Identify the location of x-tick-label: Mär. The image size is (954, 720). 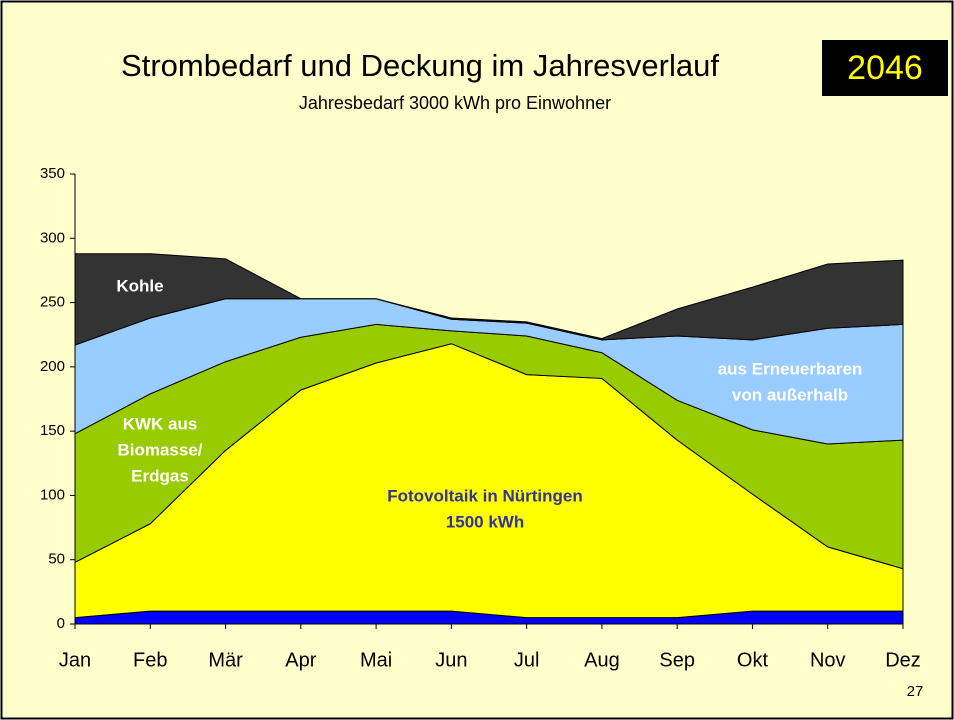
(225, 660).